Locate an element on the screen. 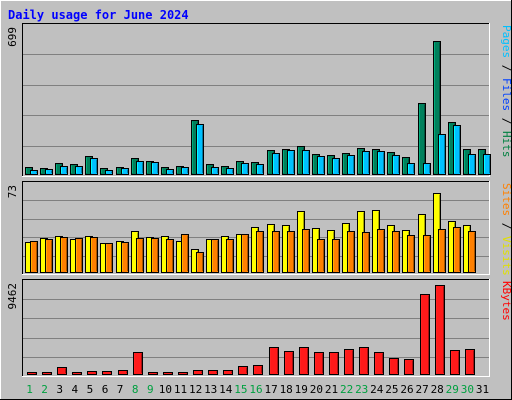  day-label-25: 25 is located at coordinates (391, 389).